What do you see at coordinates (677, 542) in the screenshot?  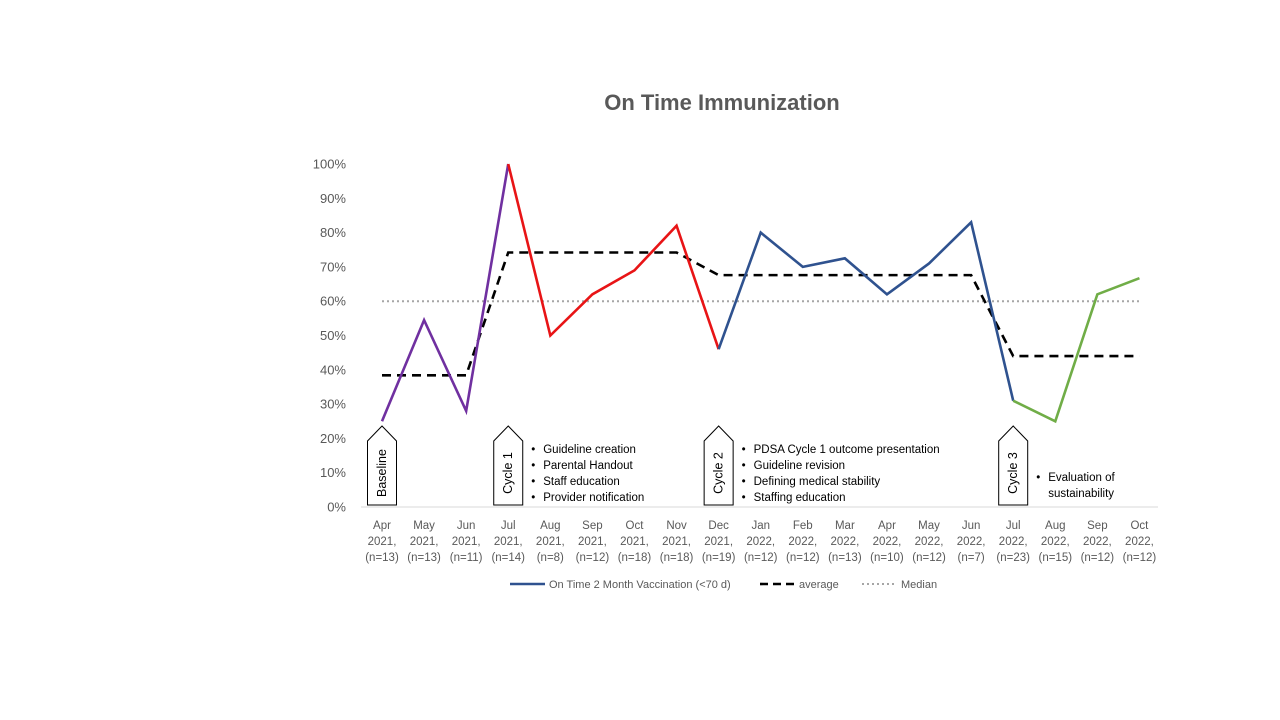 I see `x-tick-label: Nov 2021, (n=18)` at bounding box center [677, 542].